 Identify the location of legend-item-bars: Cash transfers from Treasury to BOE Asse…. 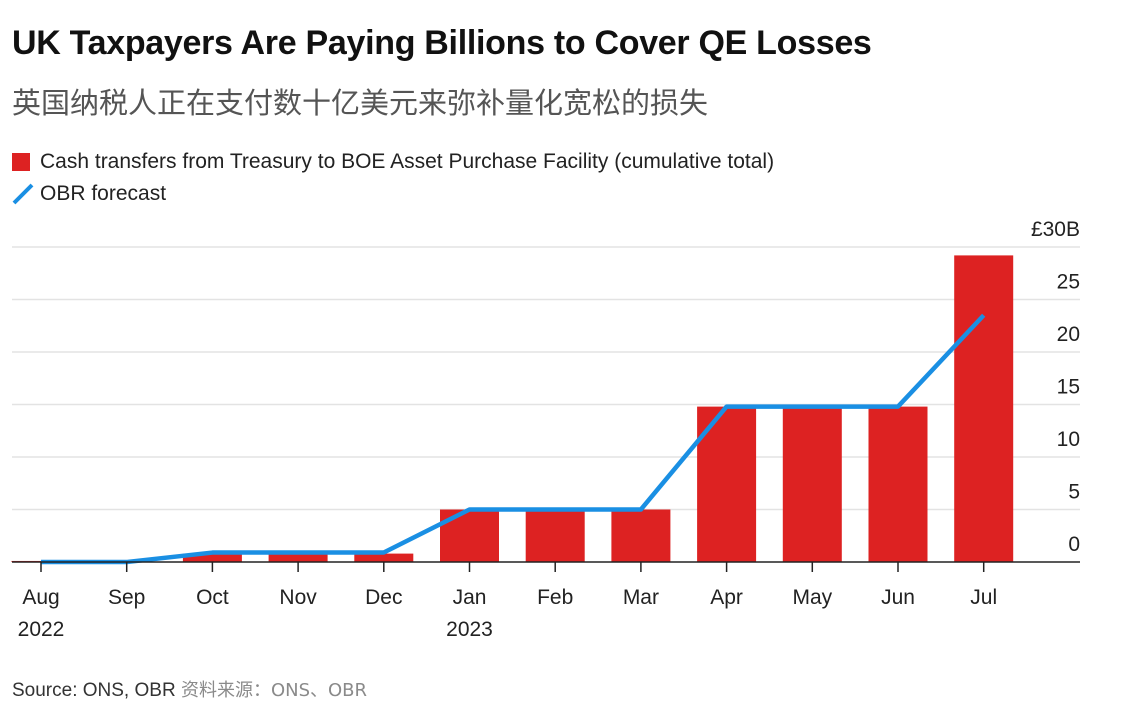
(393, 162).